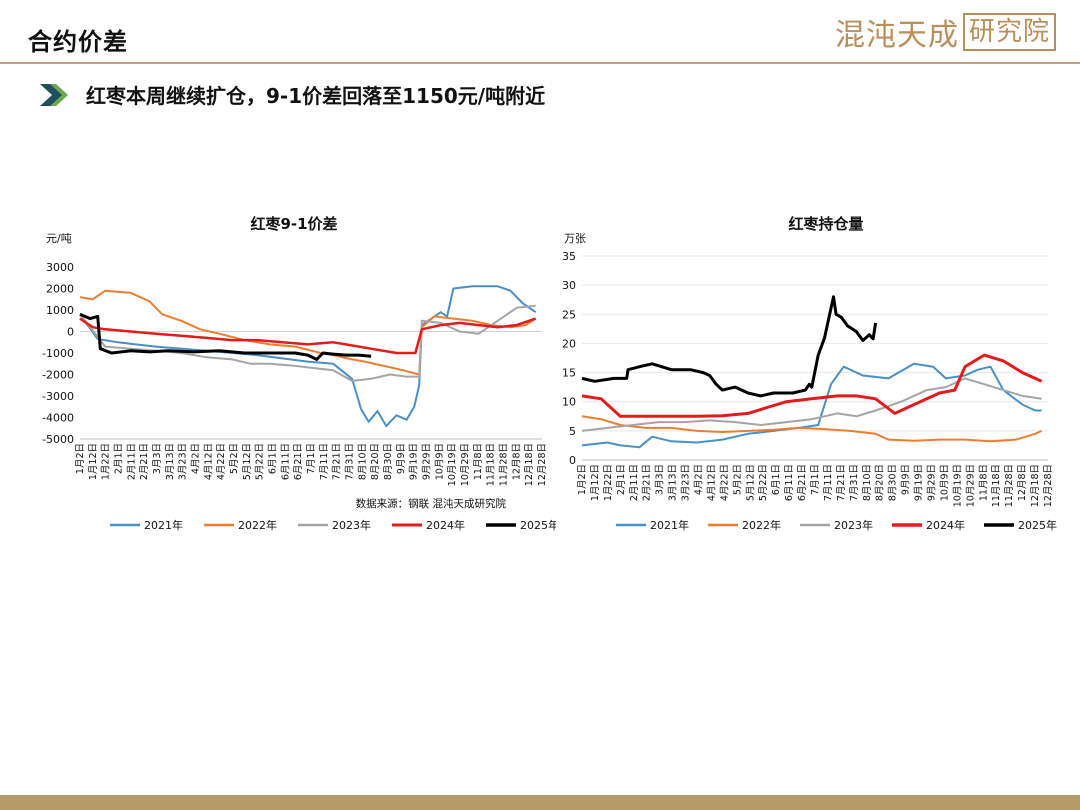 The image size is (1080, 810). I want to click on x-tick-label: 9月9日, so click(401, 458).